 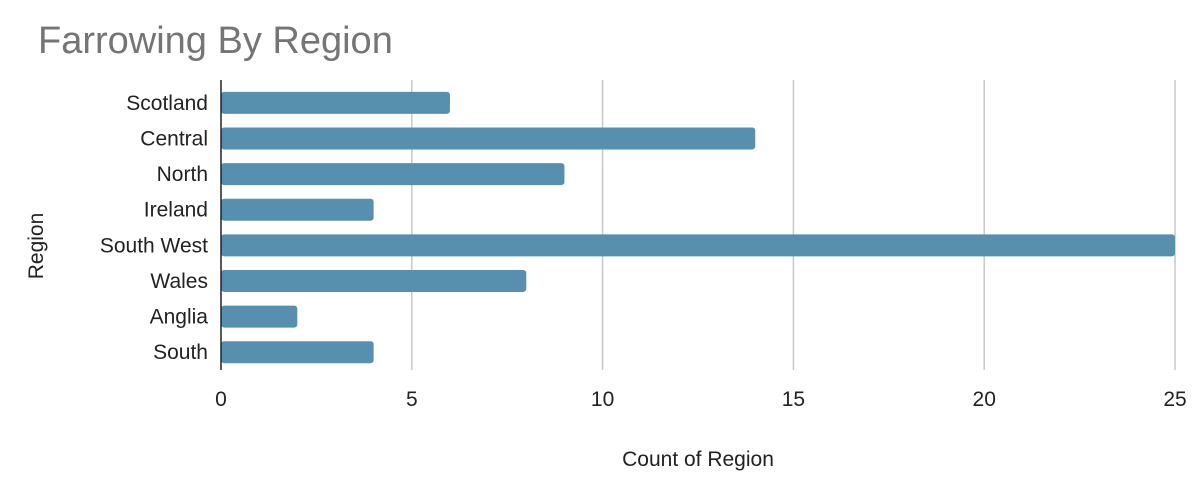 I want to click on x-tick-label: 15, so click(x=793, y=399).